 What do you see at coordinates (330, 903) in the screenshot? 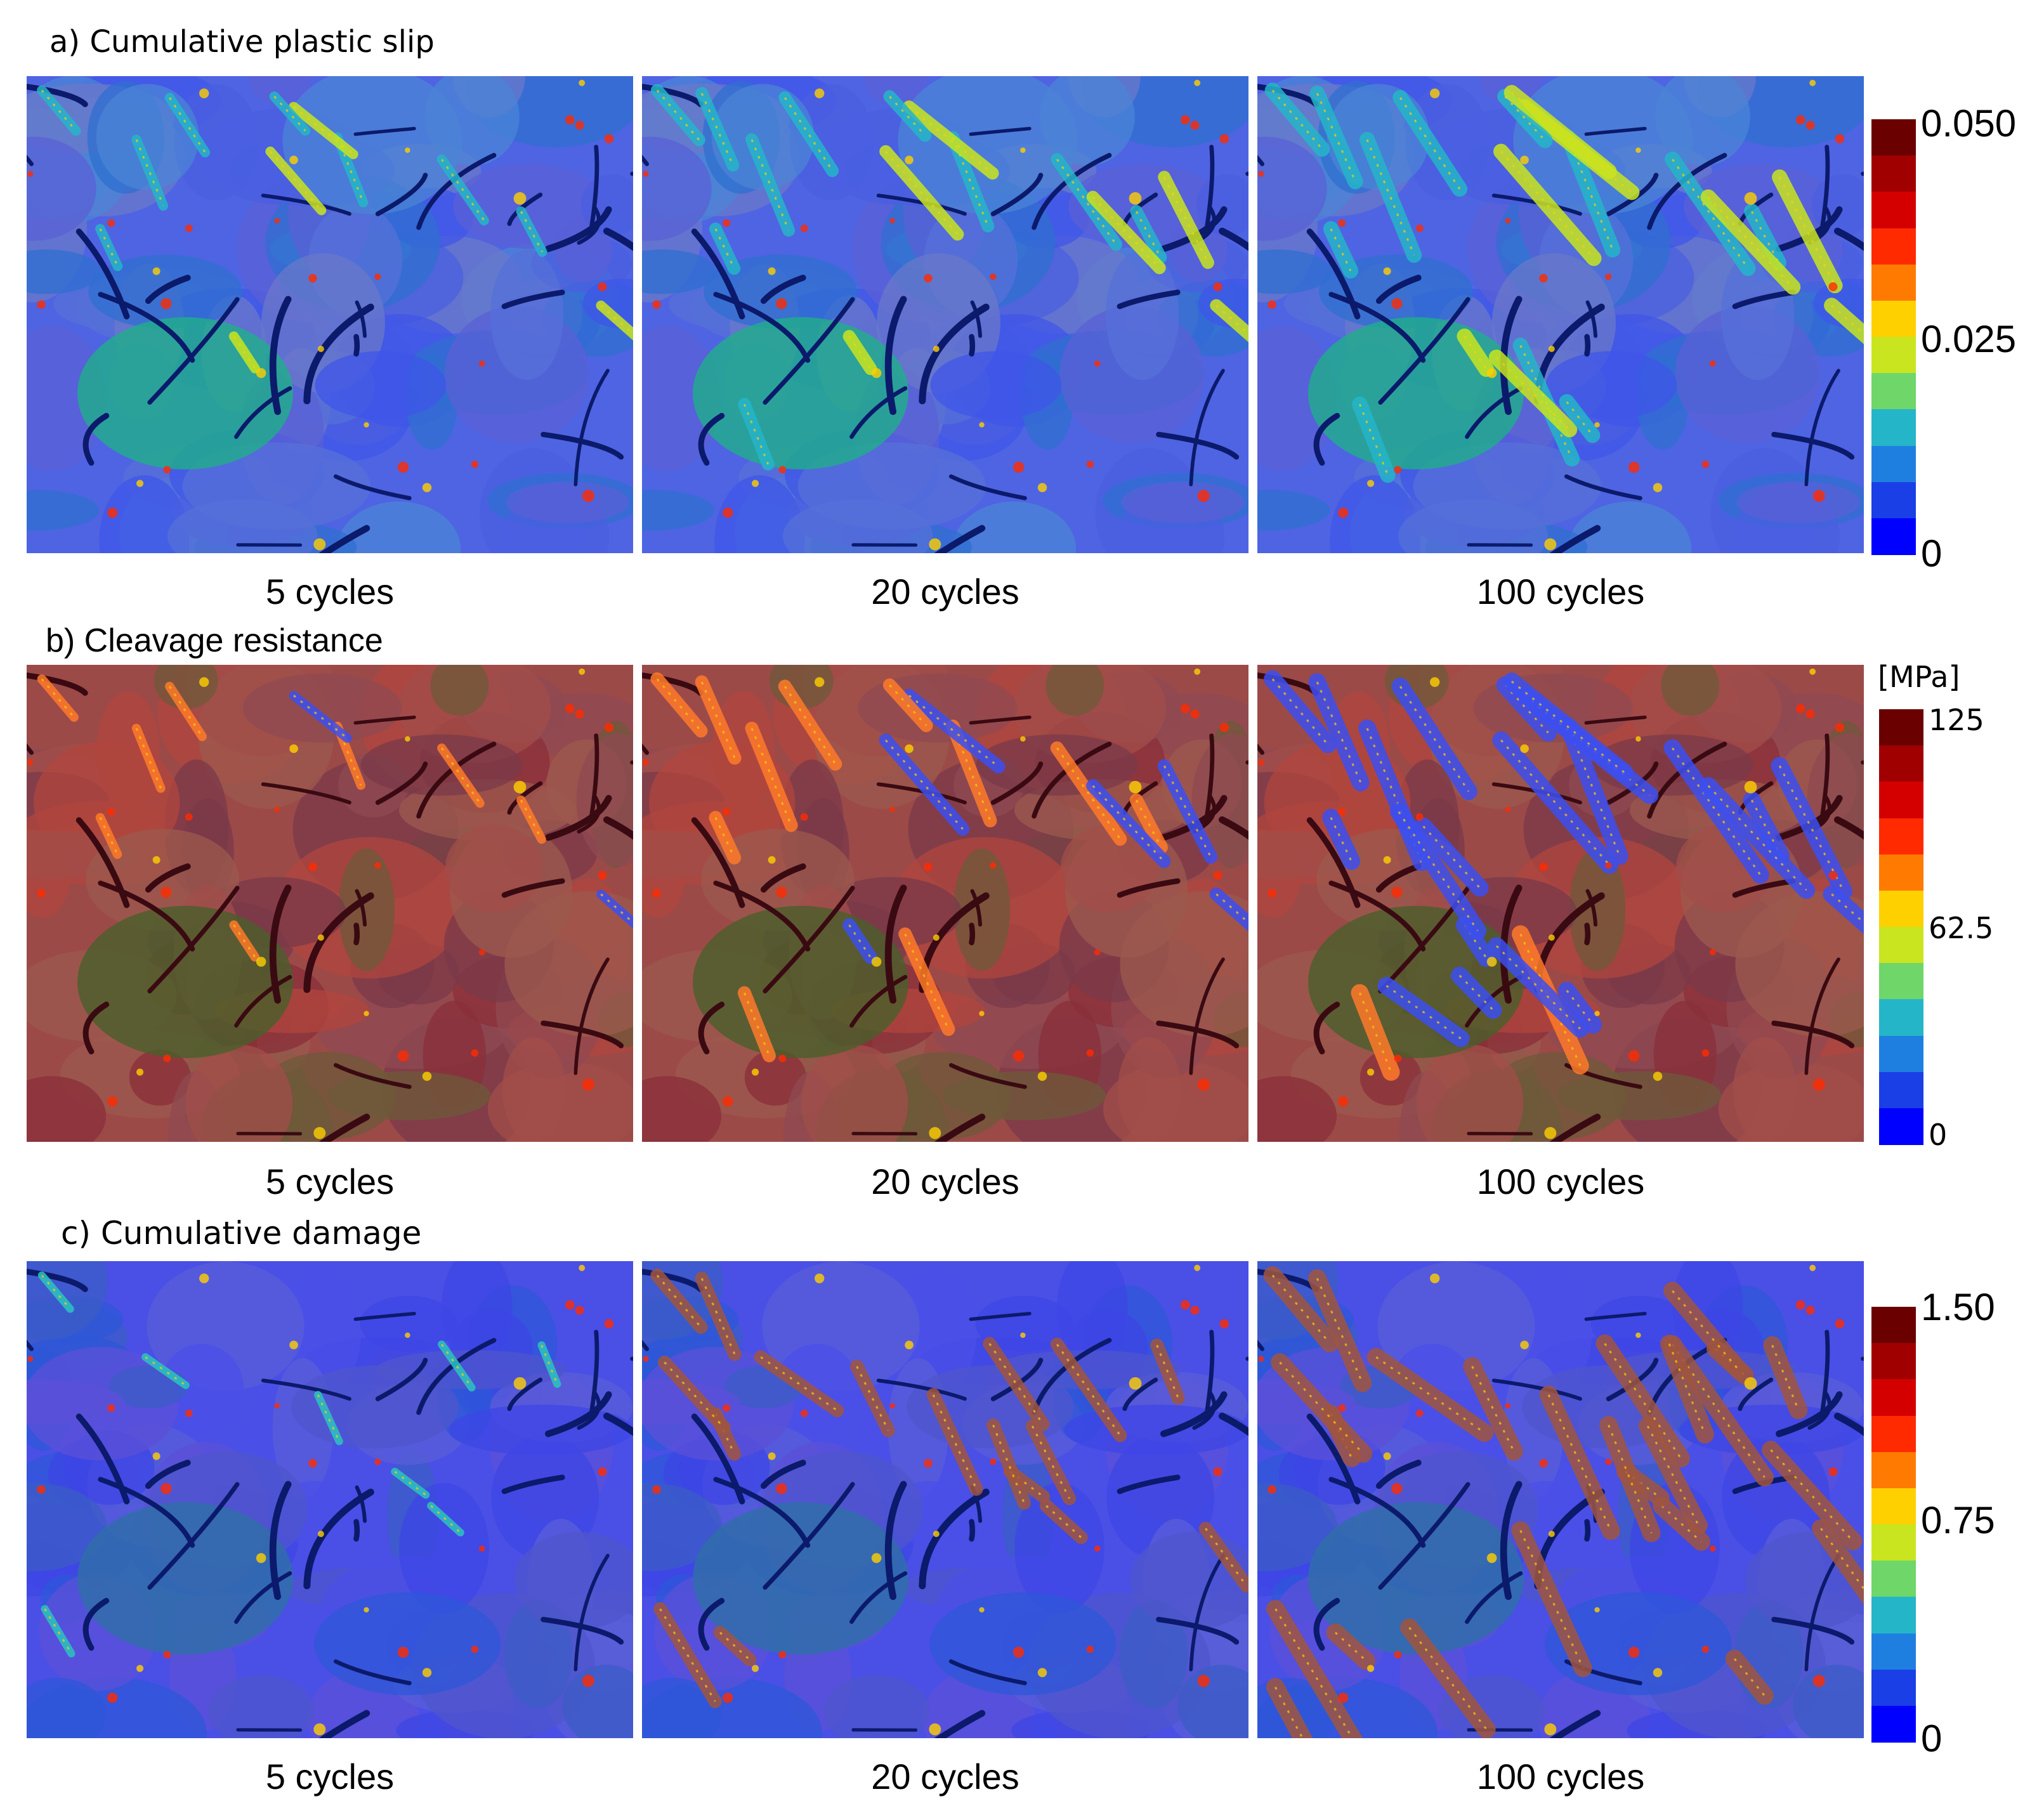
I see `cleavage-resistance-map-5-cycles` at bounding box center [330, 903].